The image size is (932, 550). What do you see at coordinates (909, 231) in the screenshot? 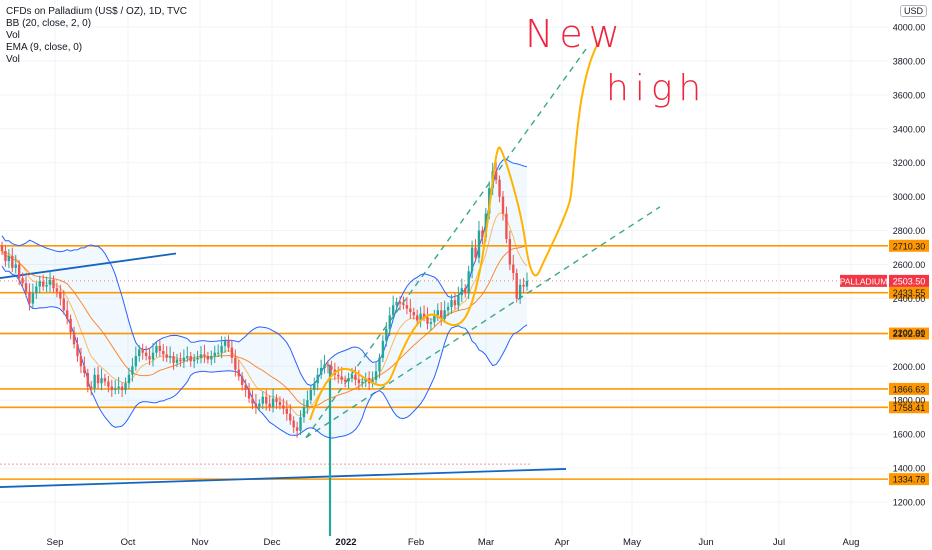
I see `price-tick-label: 2800.00` at bounding box center [909, 231].